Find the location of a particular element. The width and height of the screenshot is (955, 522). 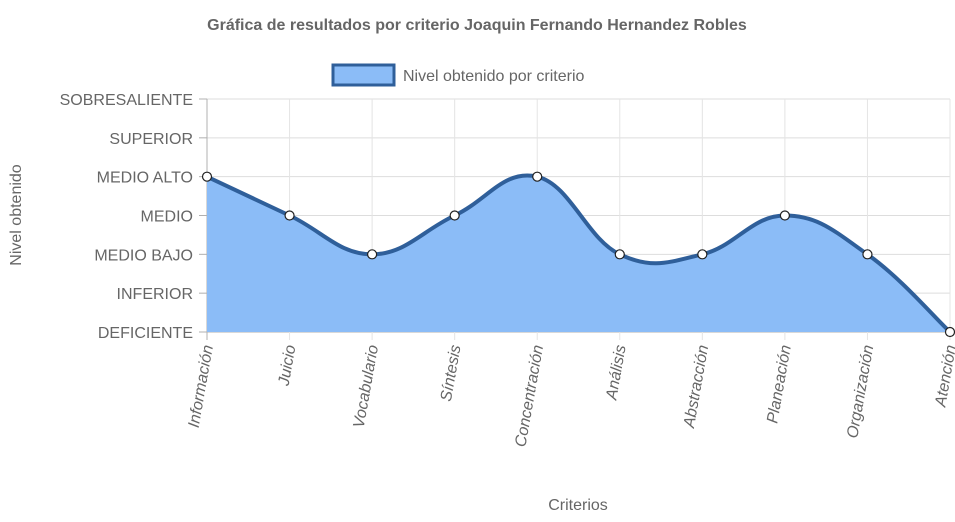

y-tick-label: SUPERIOR is located at coordinates (151, 139).